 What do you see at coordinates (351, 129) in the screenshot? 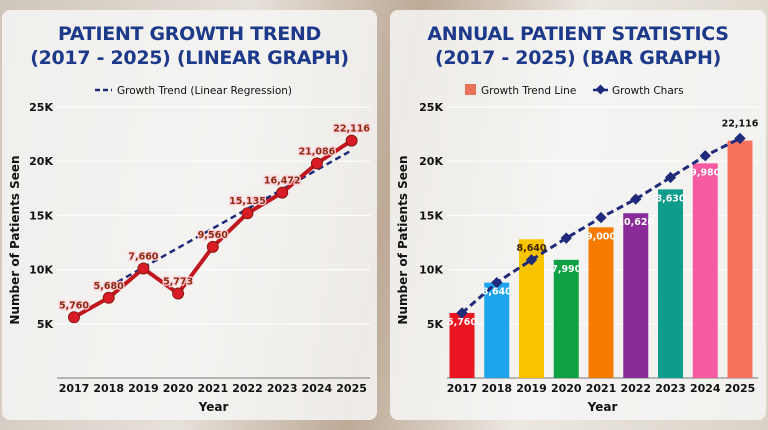
I see `data-label: 22,116` at bounding box center [351, 129].